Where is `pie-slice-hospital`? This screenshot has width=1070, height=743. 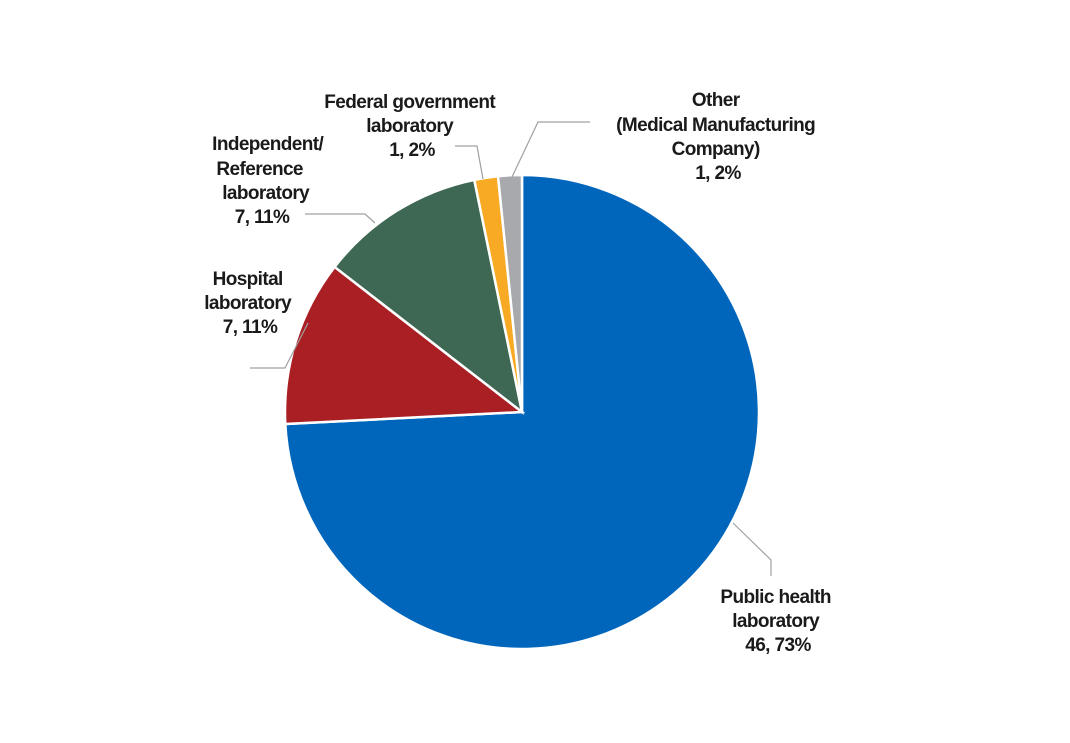
pie-slice-hospital is located at coordinates (404, 345).